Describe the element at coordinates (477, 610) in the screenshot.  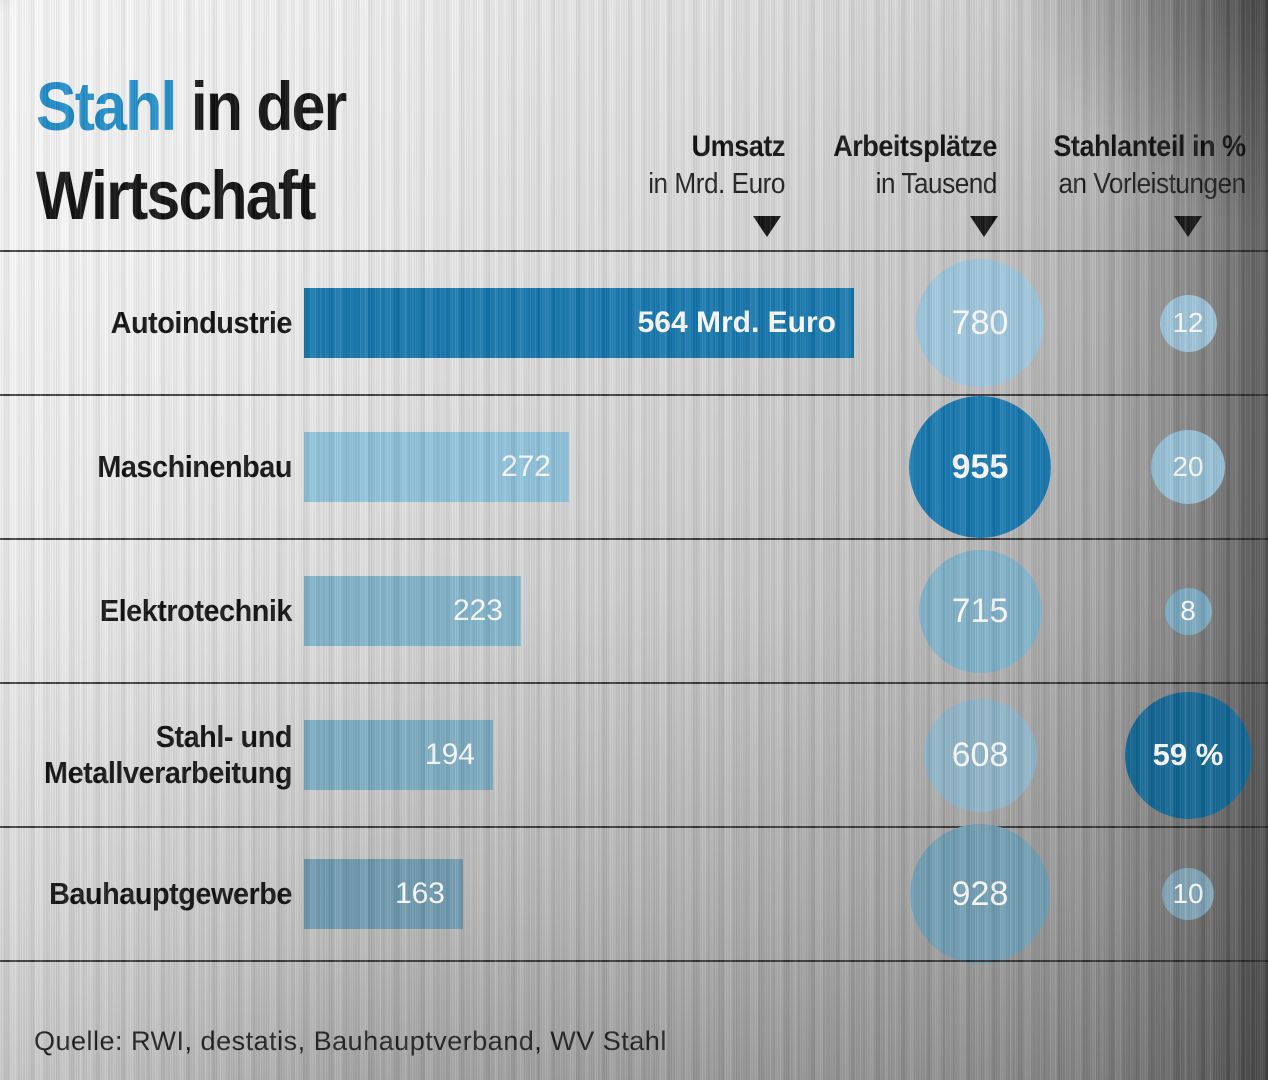
I see `umsatz-bar-value: 223` at that location.